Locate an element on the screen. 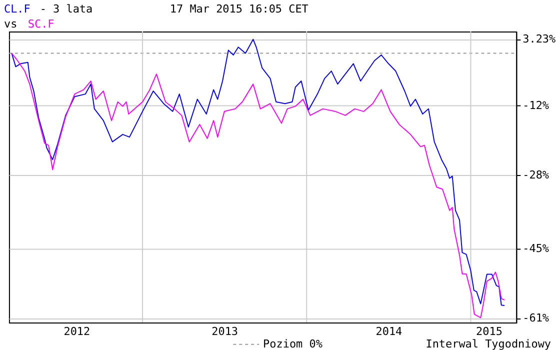 The width and height of the screenshot is (560, 350). y-tick-label: 3.23% is located at coordinates (539, 39).